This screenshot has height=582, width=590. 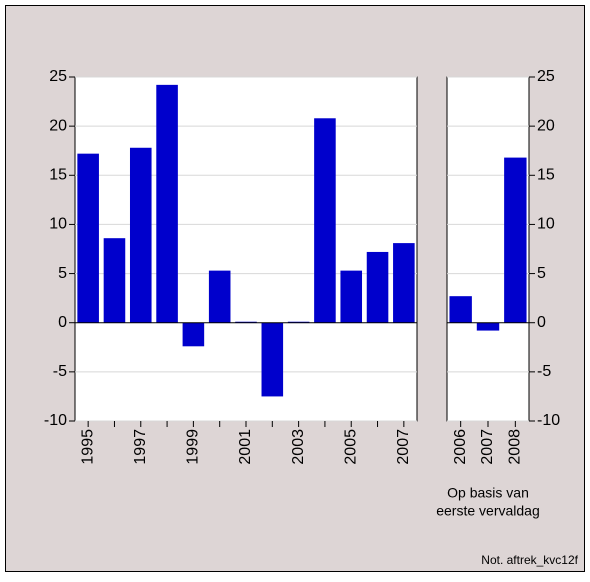 What do you see at coordinates (140, 447) in the screenshot?
I see `x-tick-label: 1997` at bounding box center [140, 447].